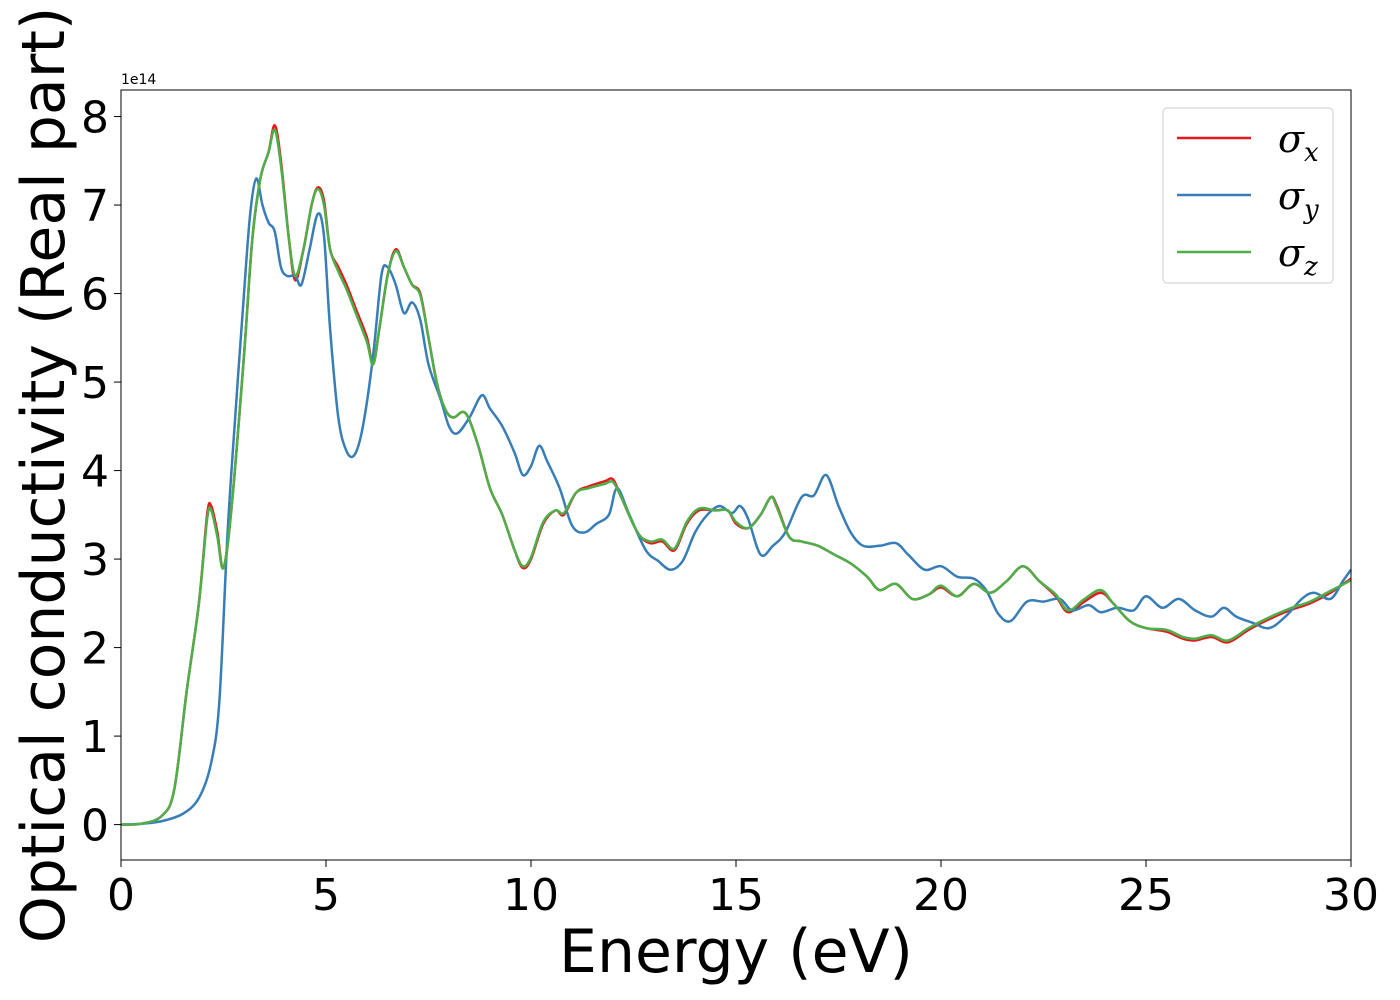 The image size is (1400, 1000). Describe the element at coordinates (1310, 267) in the screenshot. I see `legend-subscript: z` at that location.